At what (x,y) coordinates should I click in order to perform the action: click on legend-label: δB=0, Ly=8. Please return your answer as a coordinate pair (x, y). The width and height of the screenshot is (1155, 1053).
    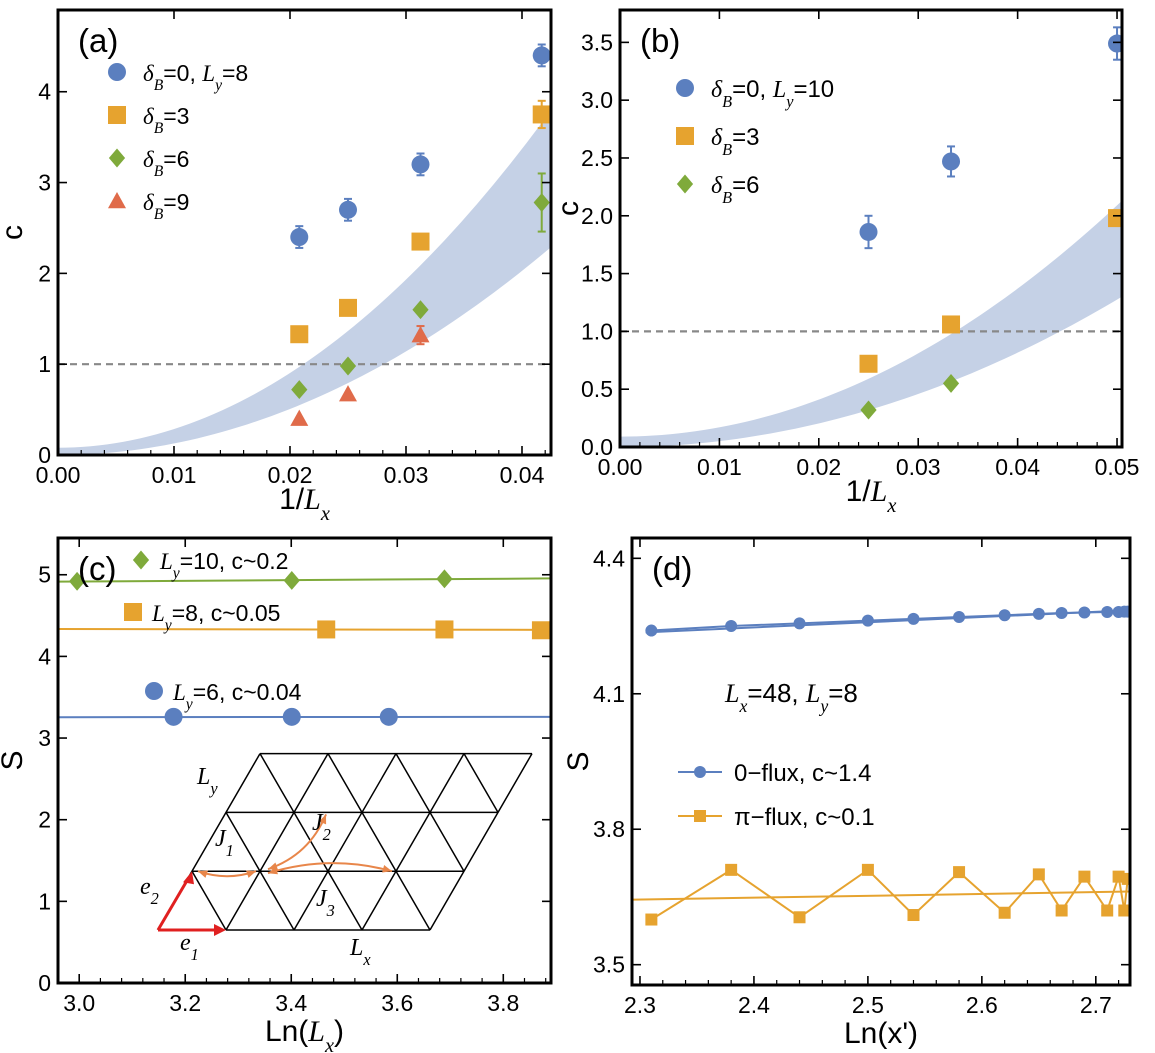
    Looking at the image, I should click on (195, 77).